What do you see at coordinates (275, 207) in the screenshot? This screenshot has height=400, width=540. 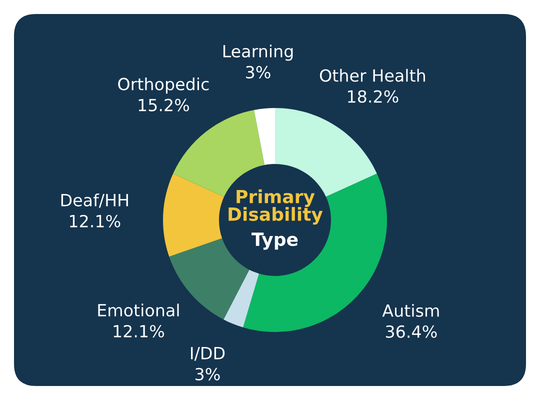 I see `text: Primary Disability` at bounding box center [275, 207].